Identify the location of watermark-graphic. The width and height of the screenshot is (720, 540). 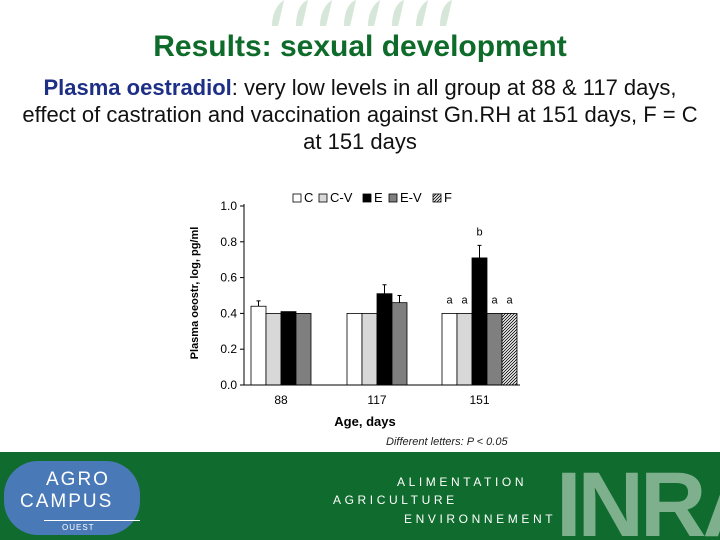
(362, 13).